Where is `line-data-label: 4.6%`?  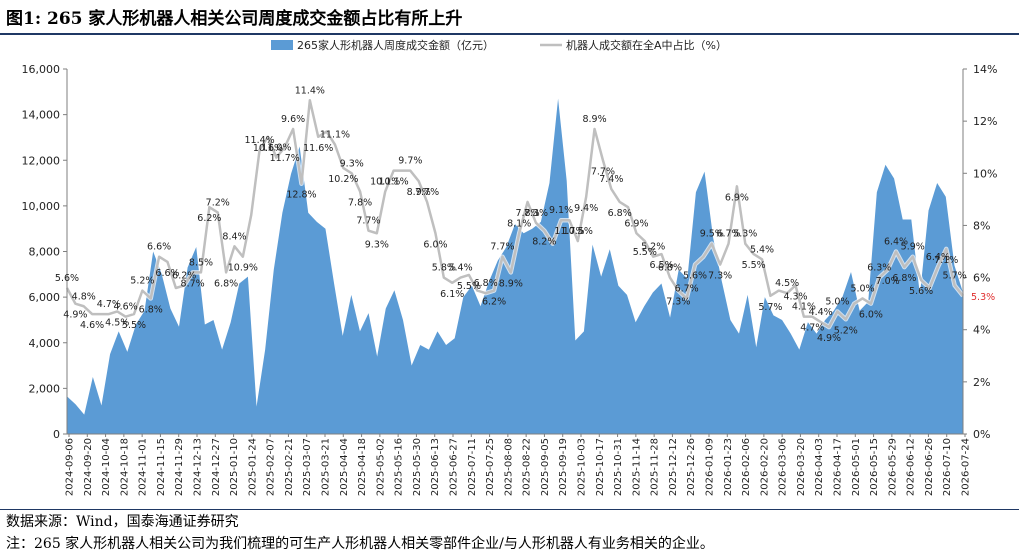
line-data-label: 4.6% is located at coordinates (126, 307).